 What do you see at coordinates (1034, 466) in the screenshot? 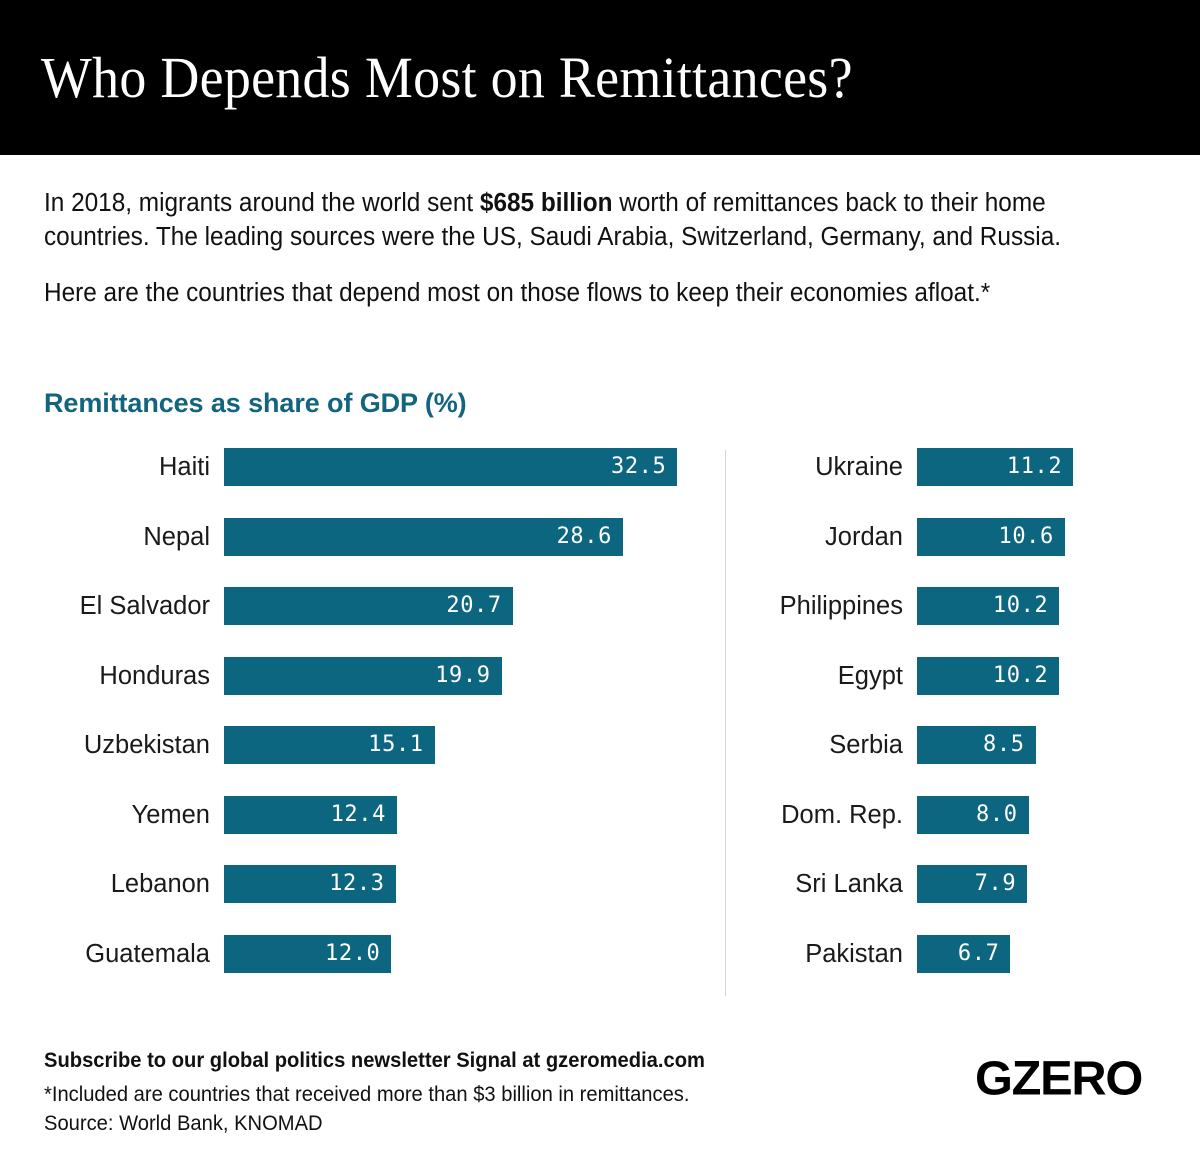
I see `bar-value: 11.2` at bounding box center [1034, 466].